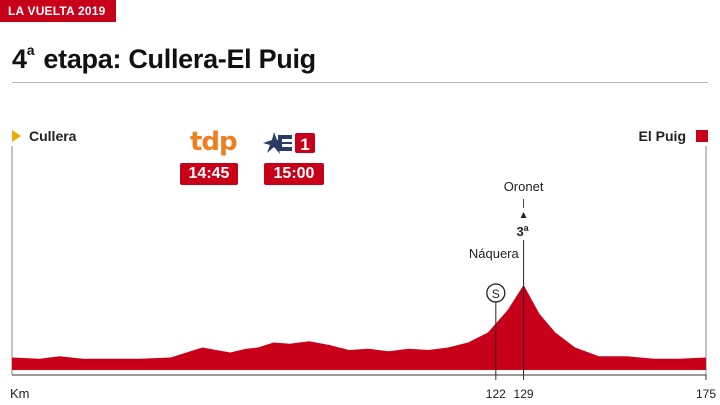 This screenshot has height=405, width=720. I want to click on sprint-symbol: S, so click(496, 294).